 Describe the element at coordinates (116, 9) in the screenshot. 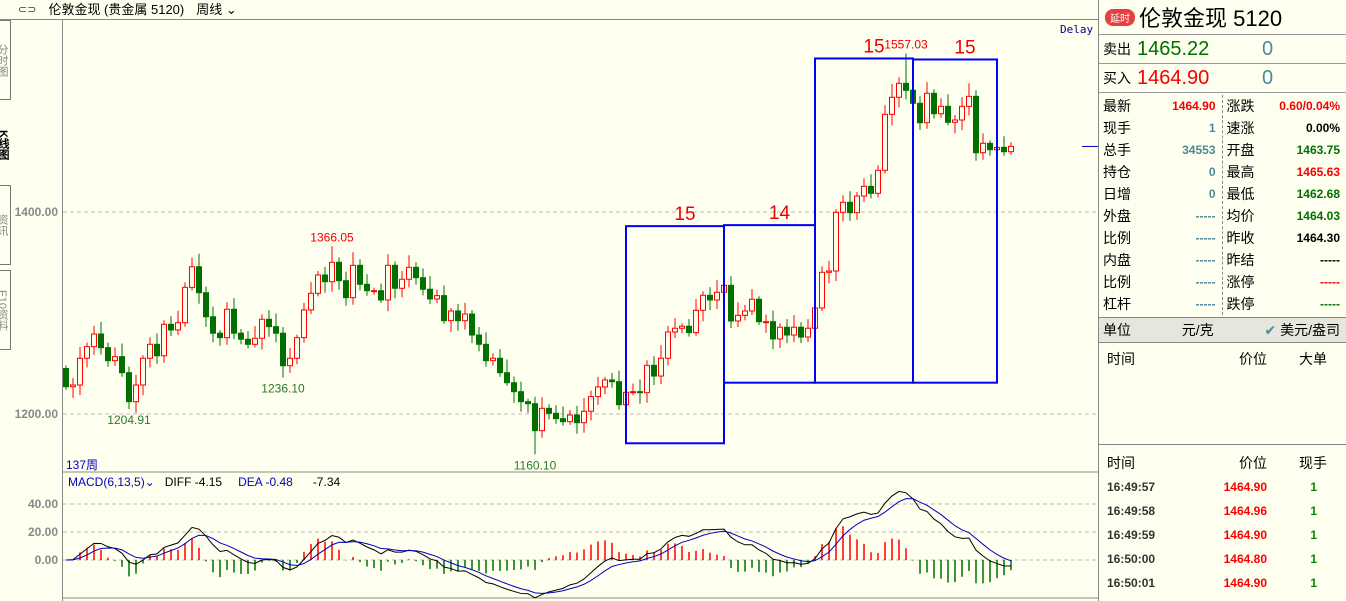

I see `instrument-title: 伦敦金现 (贵金属 5120)` at that location.